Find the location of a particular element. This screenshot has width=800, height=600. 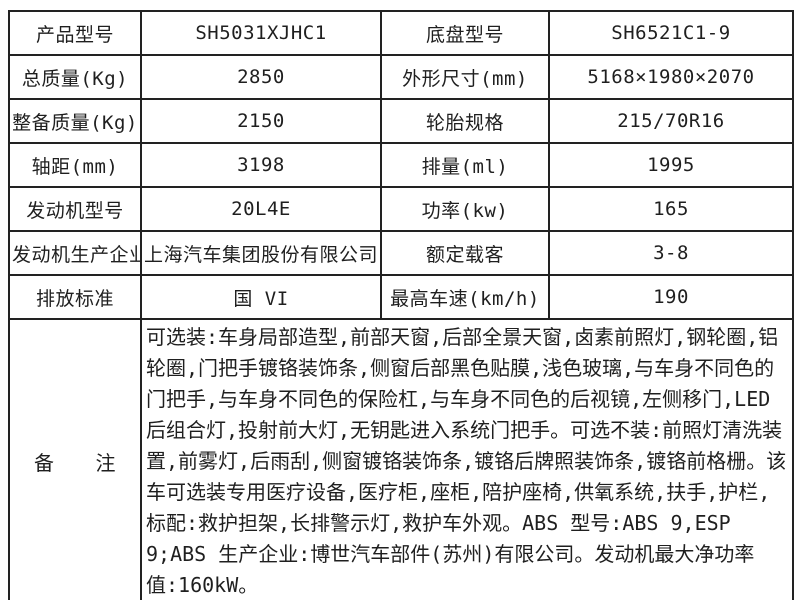

value-chassis-model: SH6521C1-9 is located at coordinates (671, 33).